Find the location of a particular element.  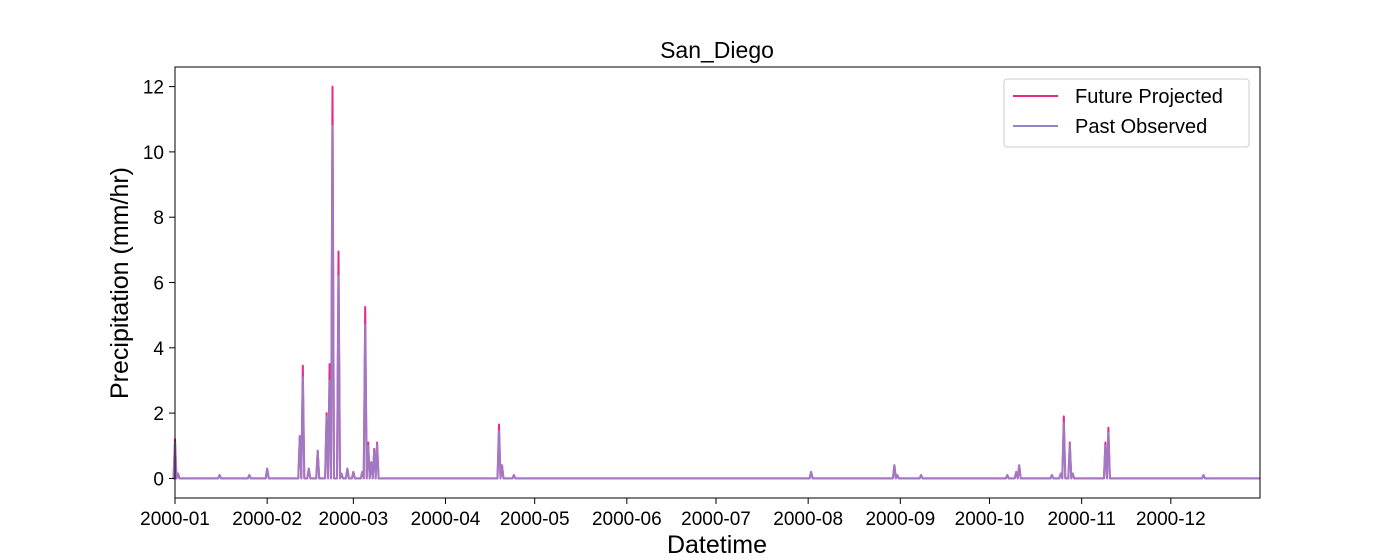

y-tick-label: 0 is located at coordinates (158, 479).